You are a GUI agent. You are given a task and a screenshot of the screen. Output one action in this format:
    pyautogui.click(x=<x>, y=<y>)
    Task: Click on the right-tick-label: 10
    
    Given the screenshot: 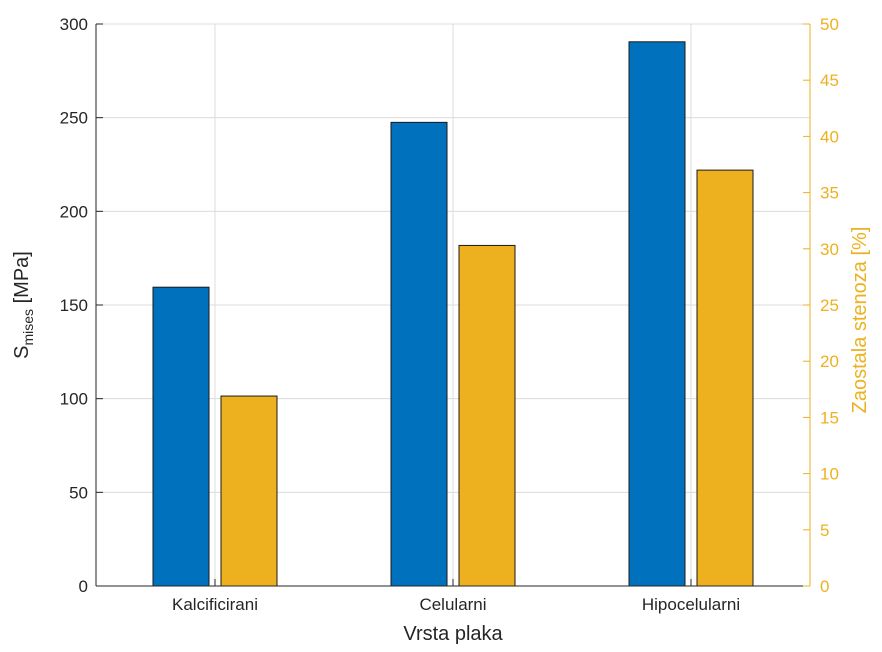 What is the action you would take?
    pyautogui.click(x=829, y=474)
    